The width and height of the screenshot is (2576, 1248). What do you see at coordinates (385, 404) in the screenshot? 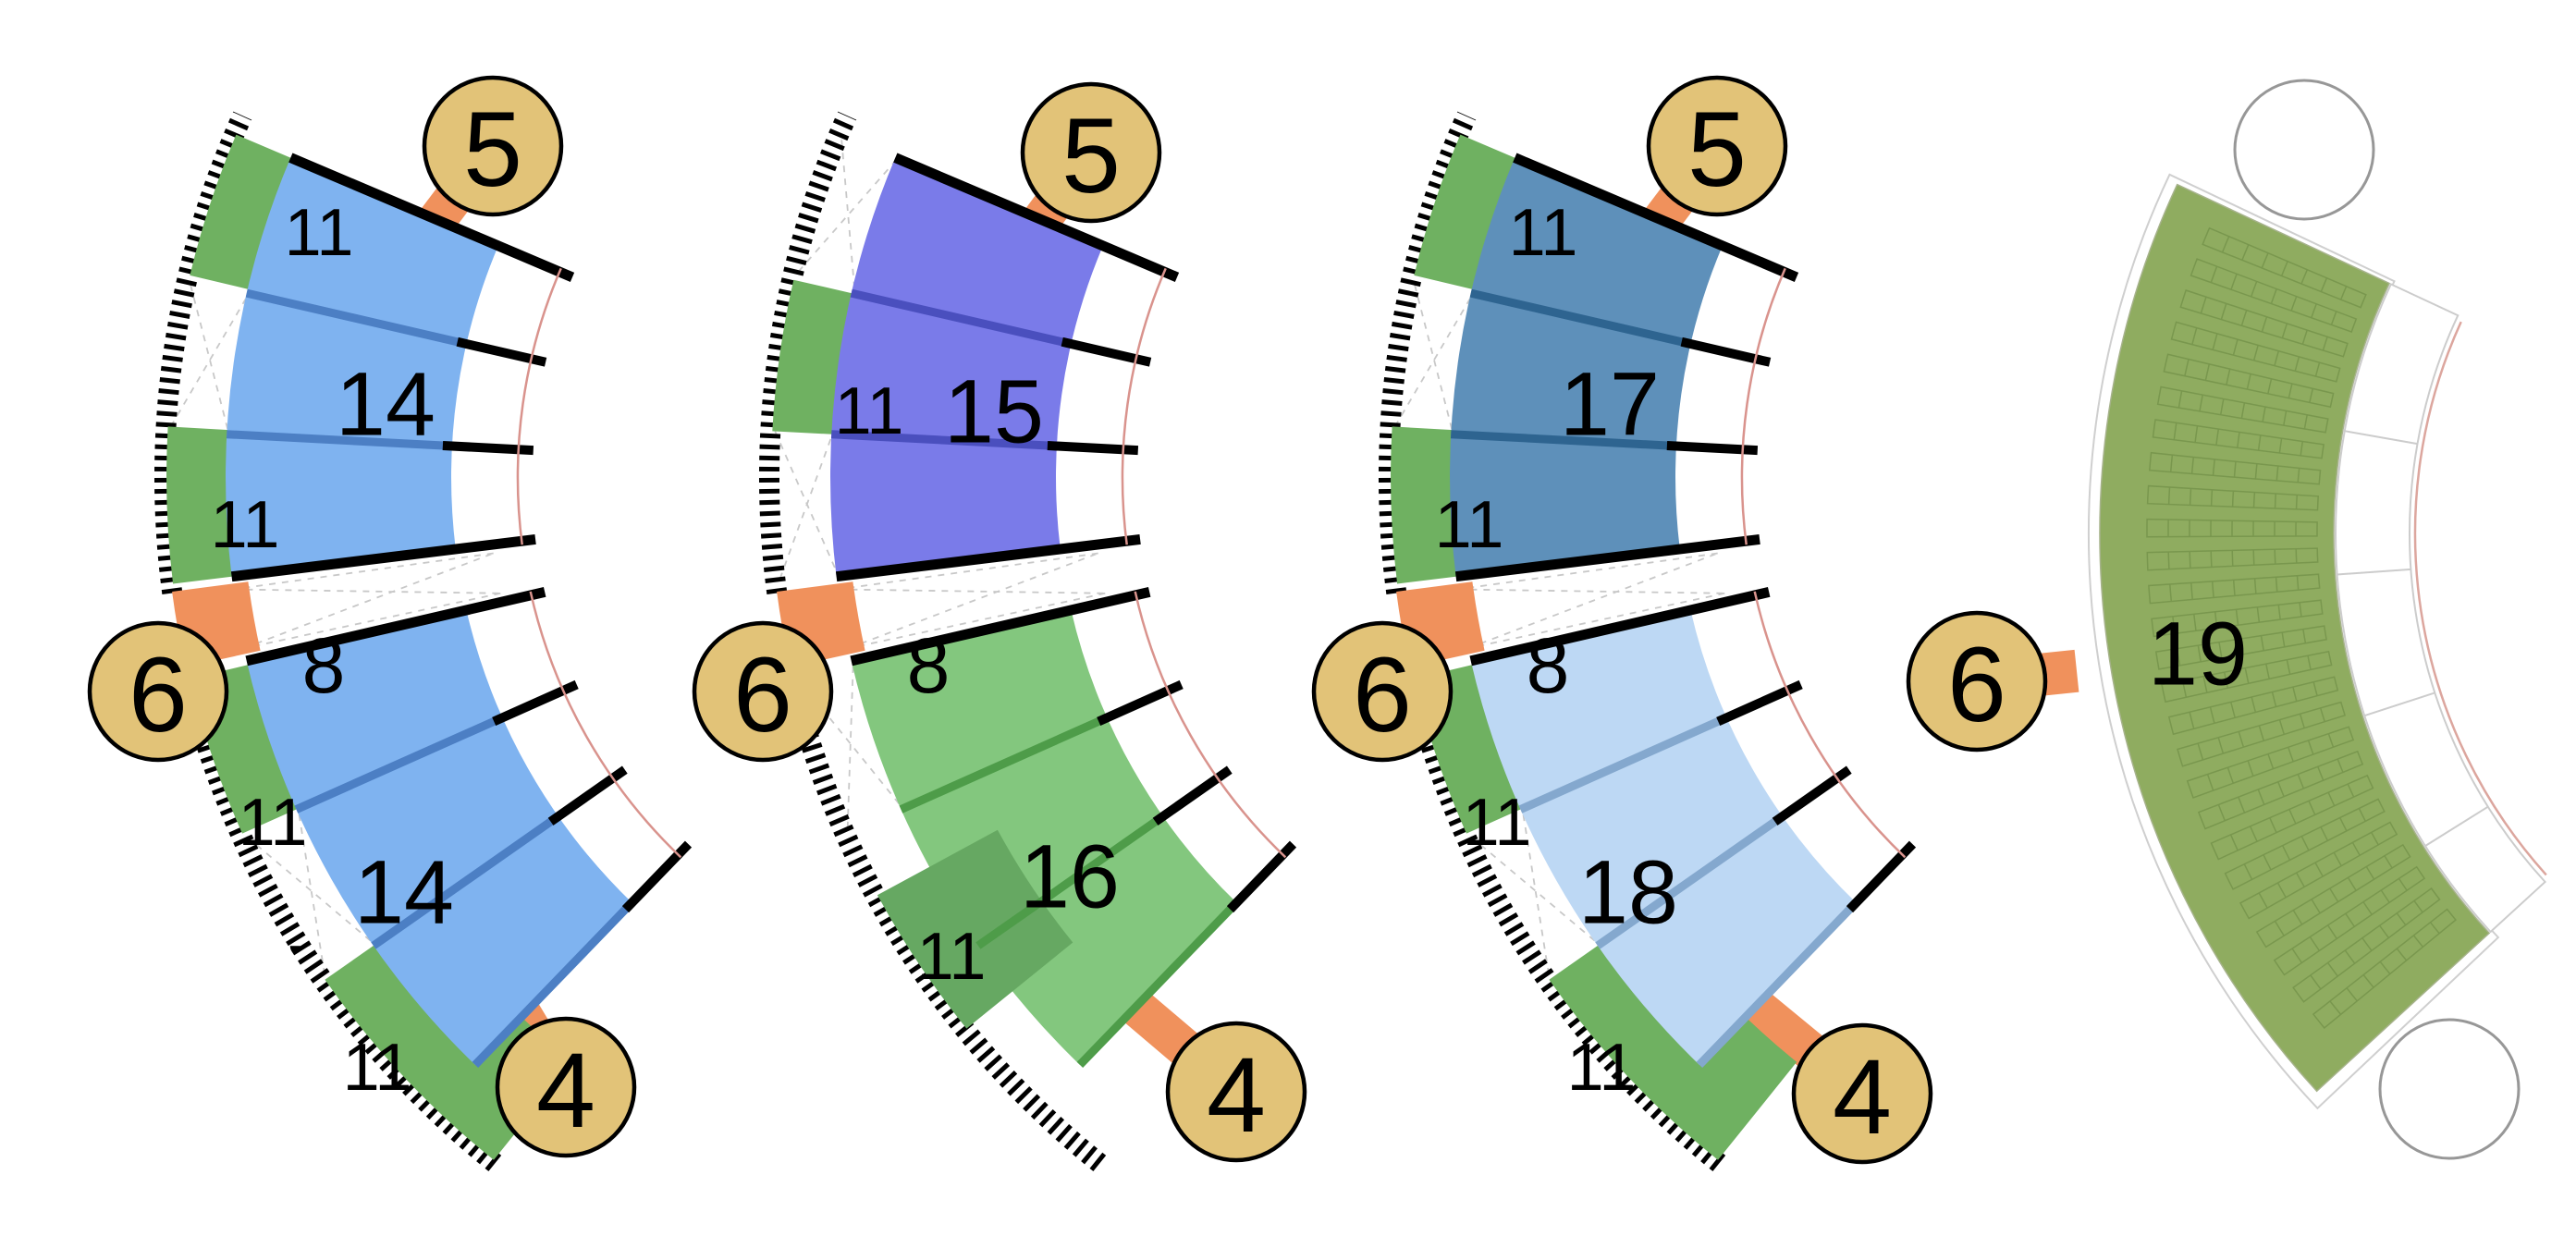
I see `stand-label-upper: 14` at bounding box center [385, 404].